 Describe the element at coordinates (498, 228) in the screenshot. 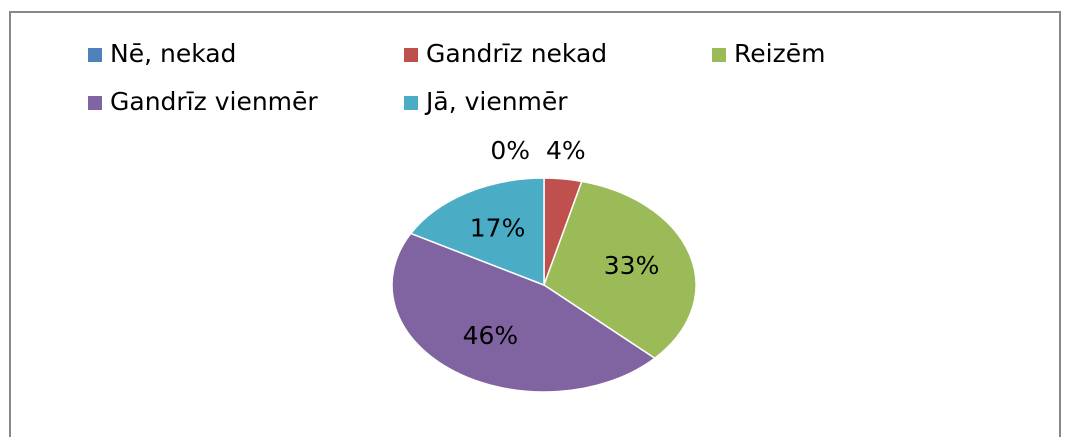

I see `data-label: 17%` at that location.